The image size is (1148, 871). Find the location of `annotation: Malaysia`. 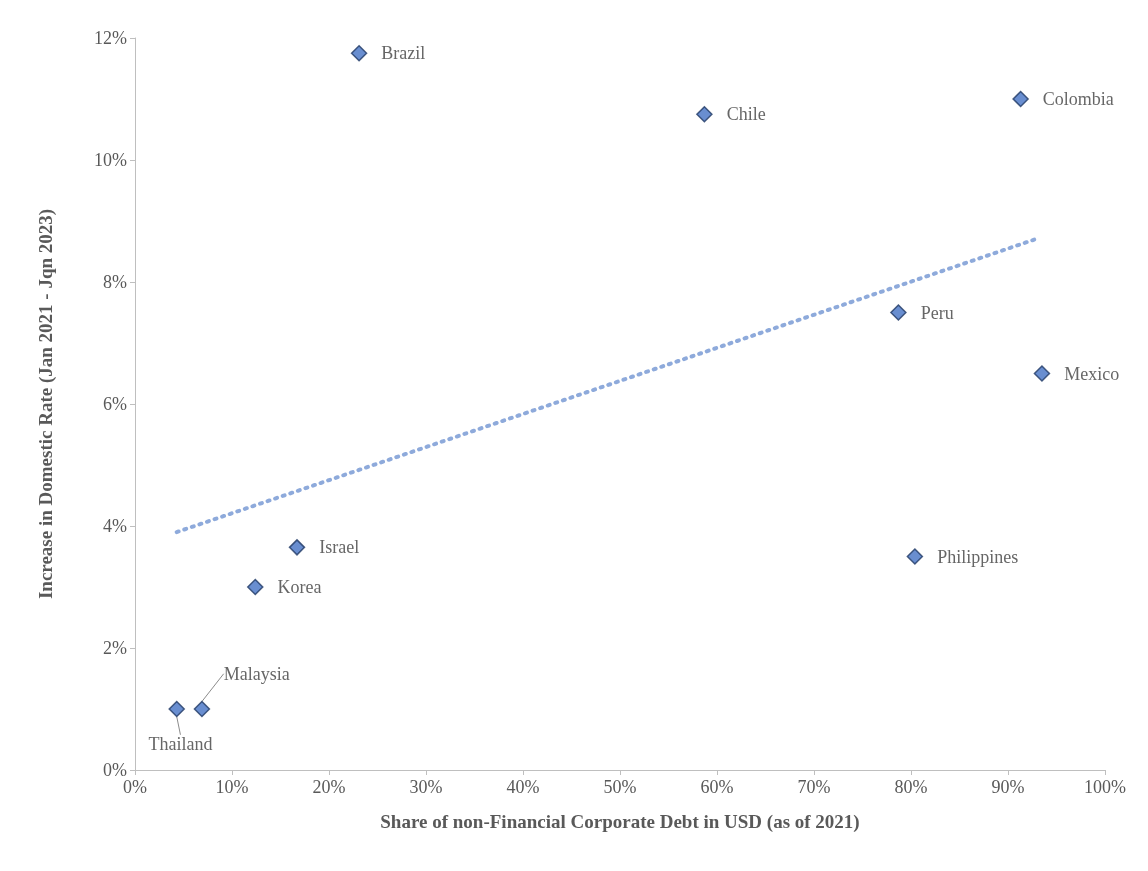

annotation: Malaysia is located at coordinates (256, 673).